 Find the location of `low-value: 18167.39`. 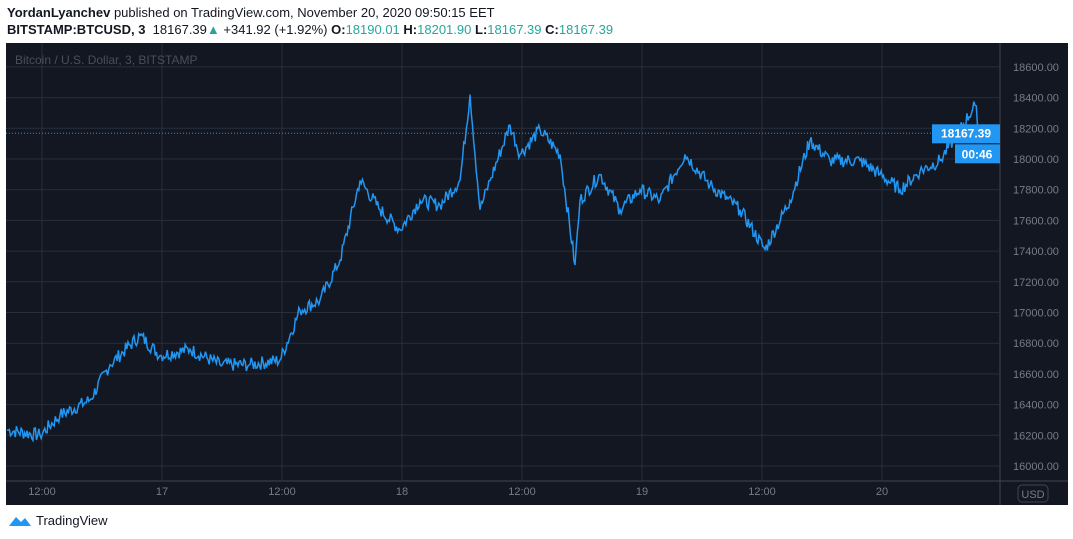

low-value: 18167.39 is located at coordinates (514, 29).